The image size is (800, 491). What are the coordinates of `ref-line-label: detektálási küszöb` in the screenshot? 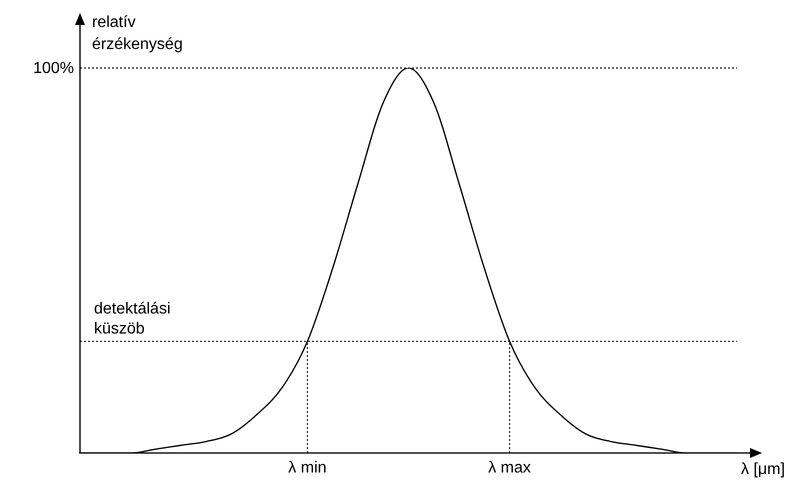 It's located at (132, 319).